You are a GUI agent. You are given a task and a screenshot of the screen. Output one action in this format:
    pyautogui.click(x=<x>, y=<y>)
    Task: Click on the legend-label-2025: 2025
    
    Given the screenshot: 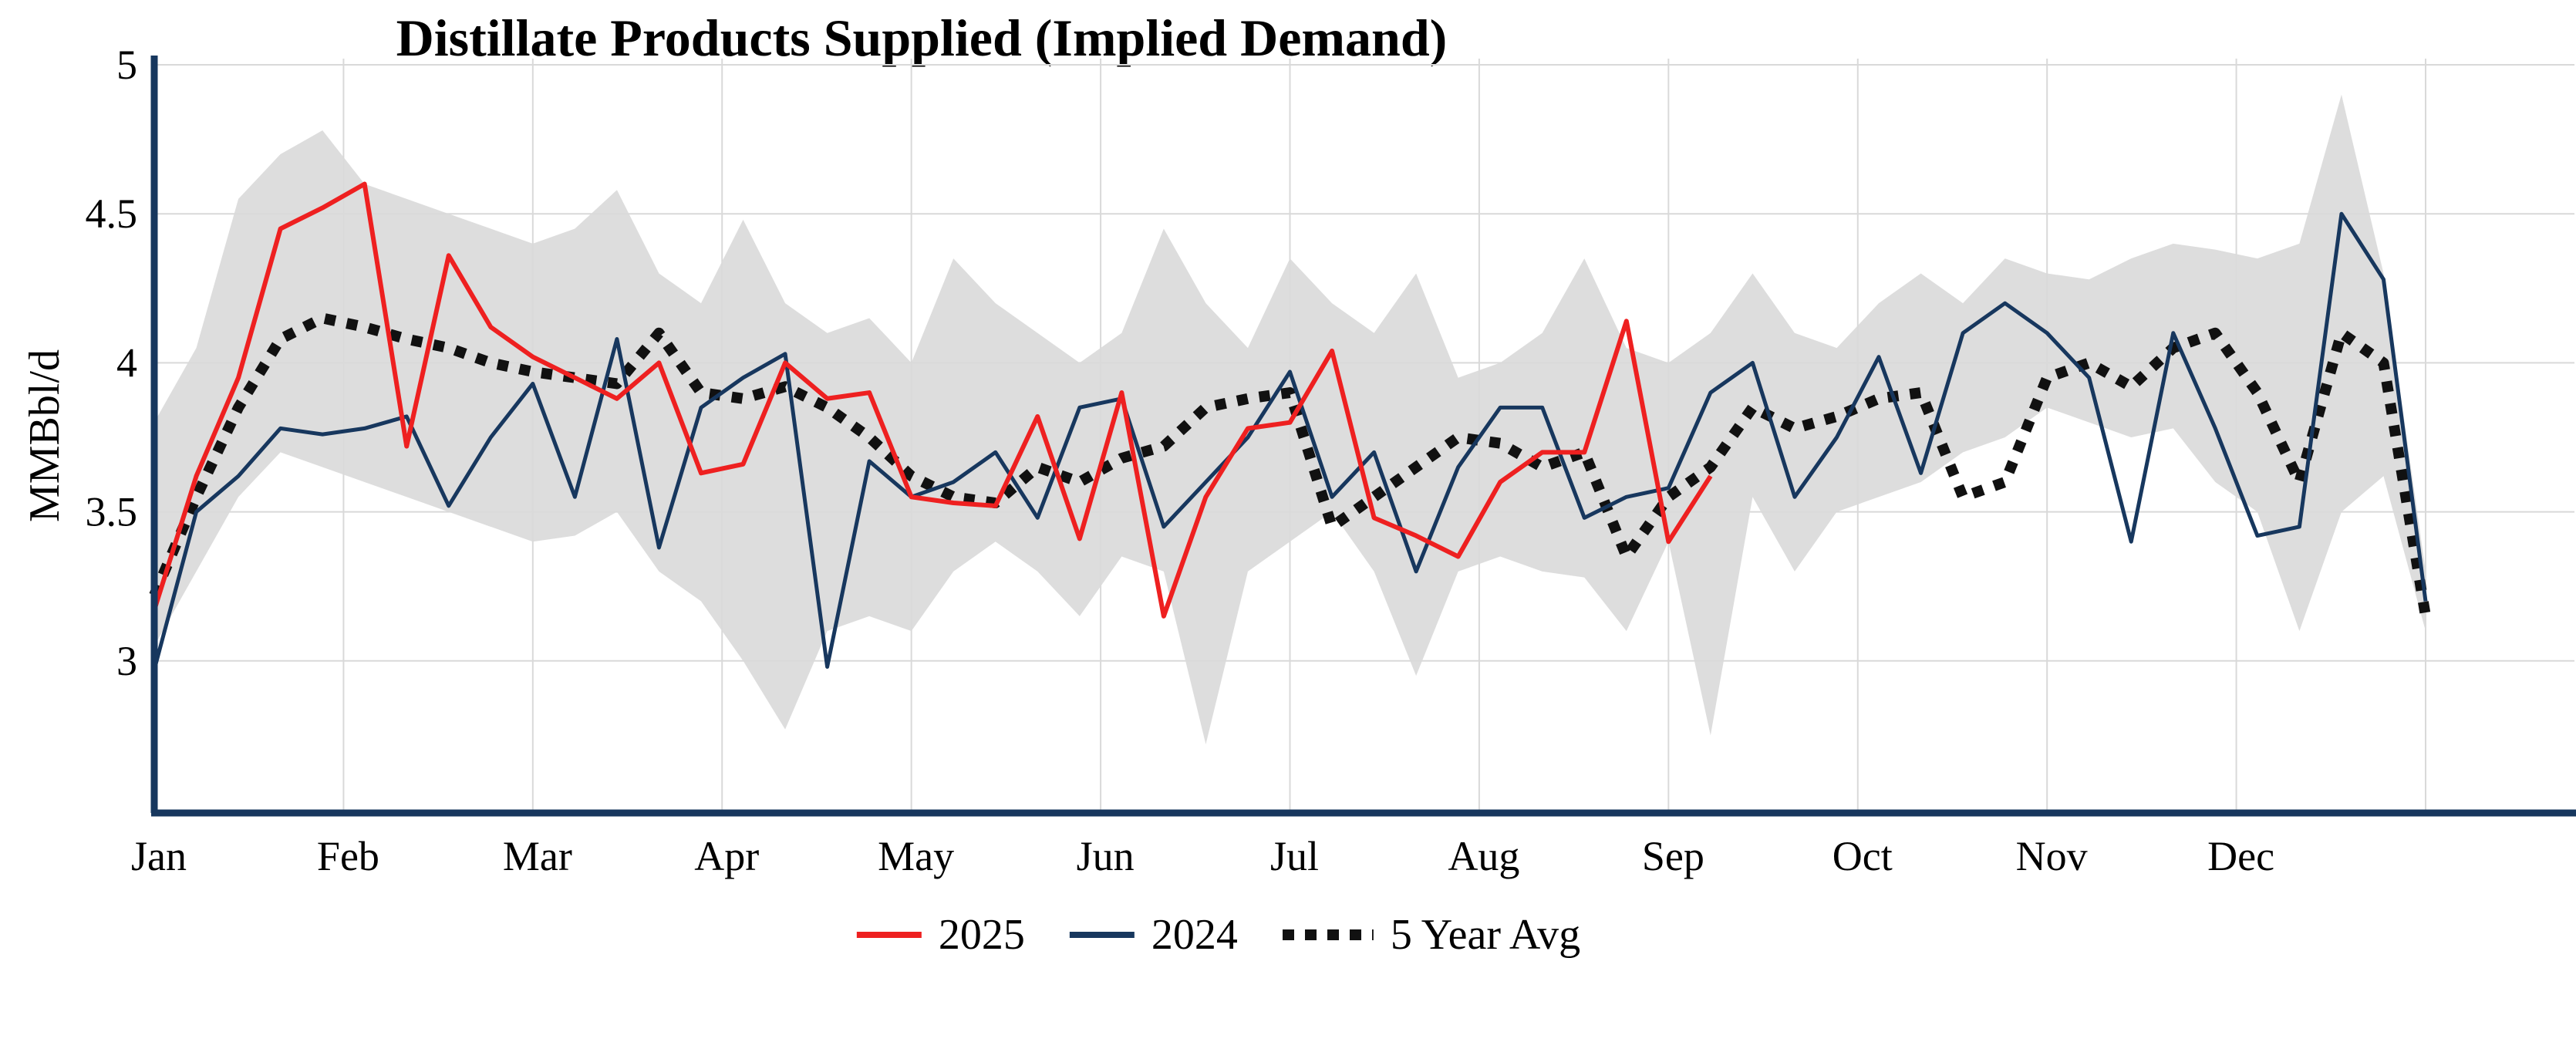 What is the action you would take?
    pyautogui.click(x=981, y=935)
    